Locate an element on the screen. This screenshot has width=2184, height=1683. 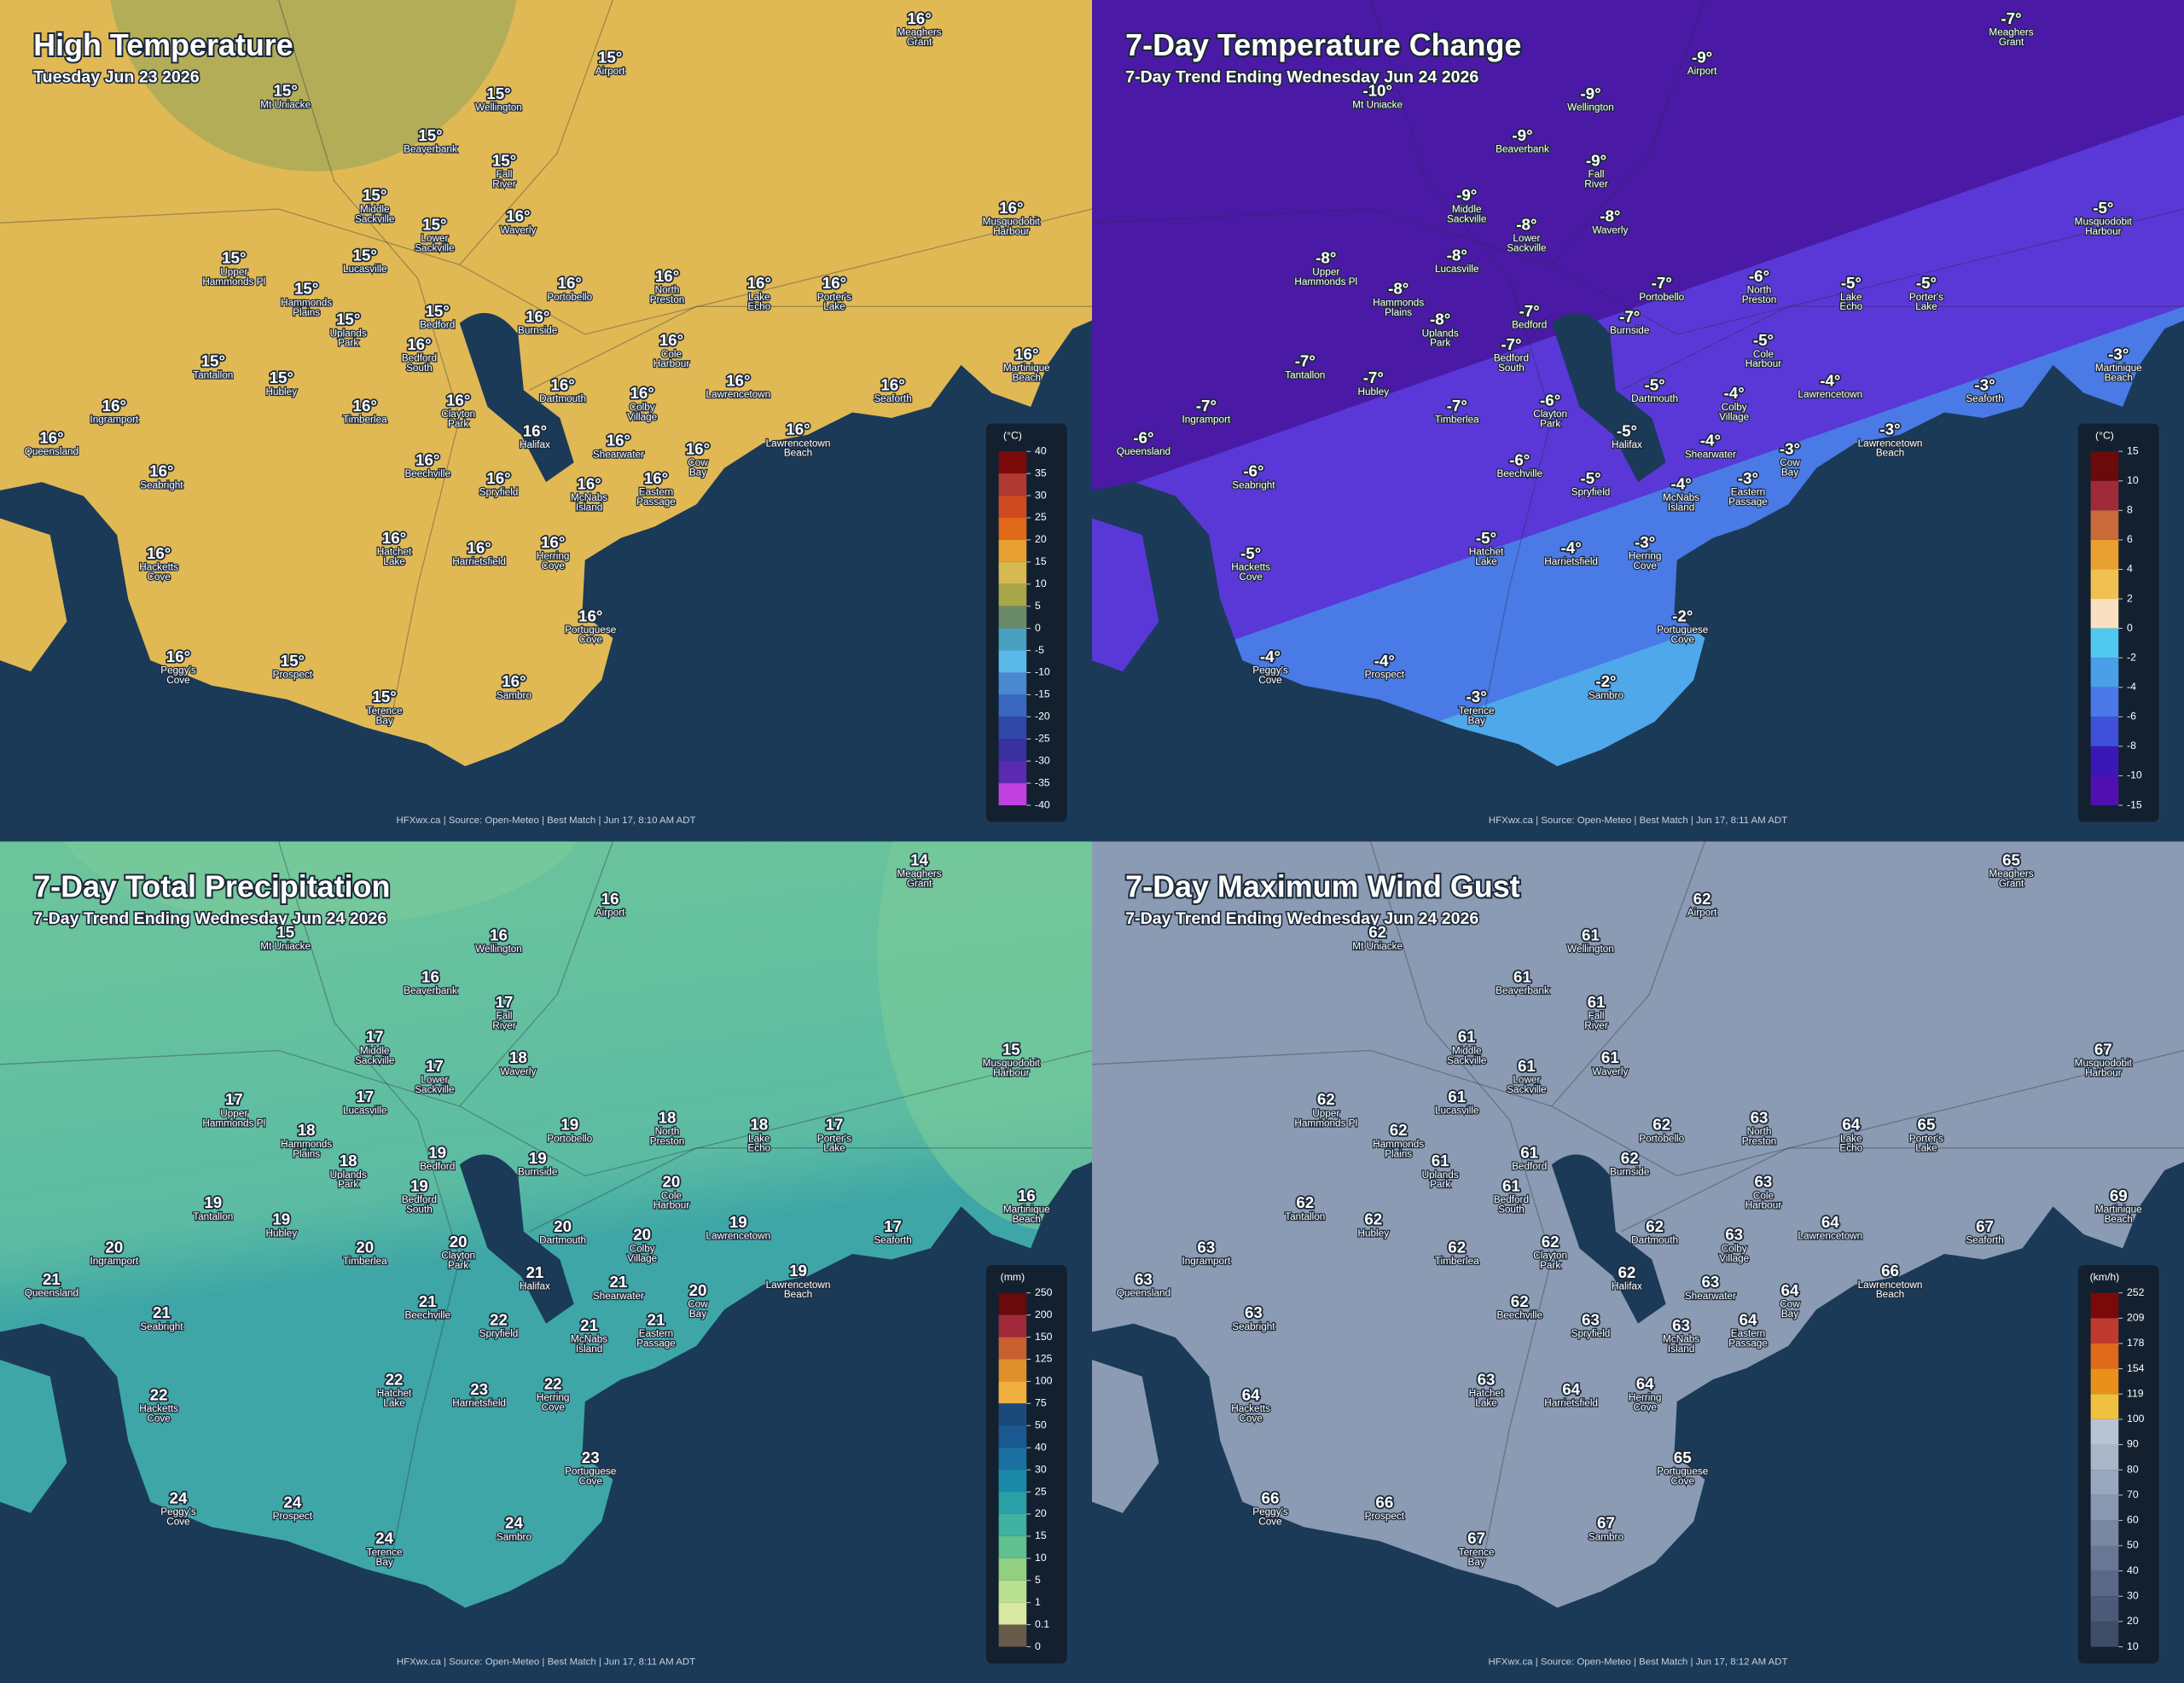
place-name: McNabs is located at coordinates (589, 497).